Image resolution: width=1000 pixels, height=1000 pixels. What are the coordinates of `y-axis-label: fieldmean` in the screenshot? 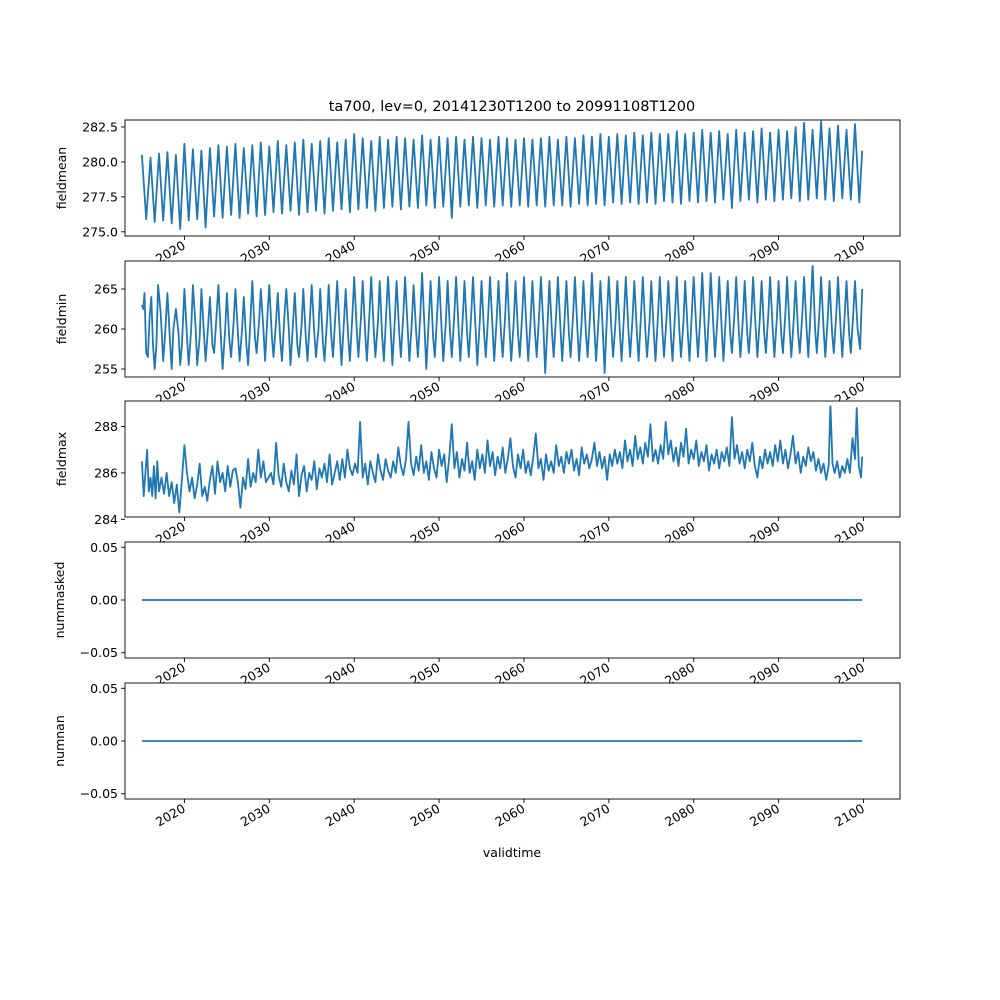 It's located at (61, 178).